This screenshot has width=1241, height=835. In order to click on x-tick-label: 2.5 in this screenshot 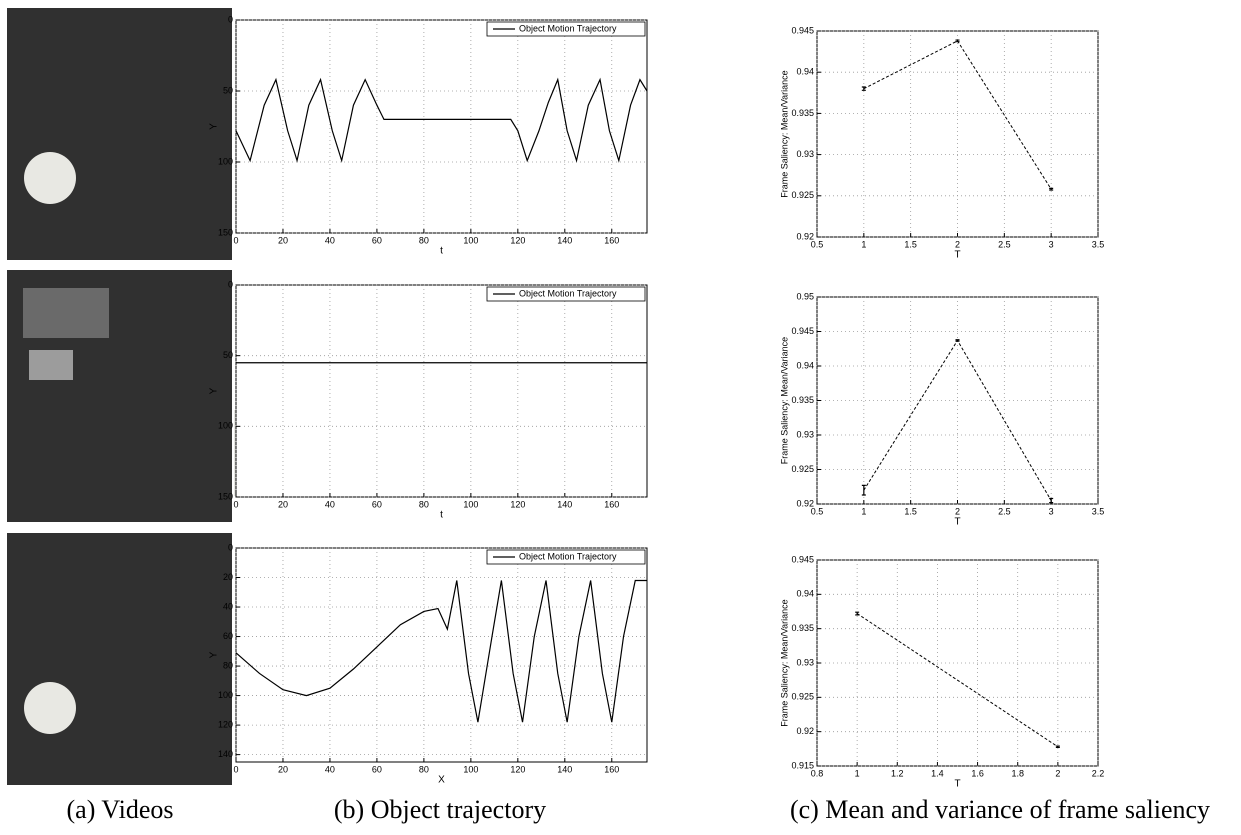, I will do `click(1004, 511)`.